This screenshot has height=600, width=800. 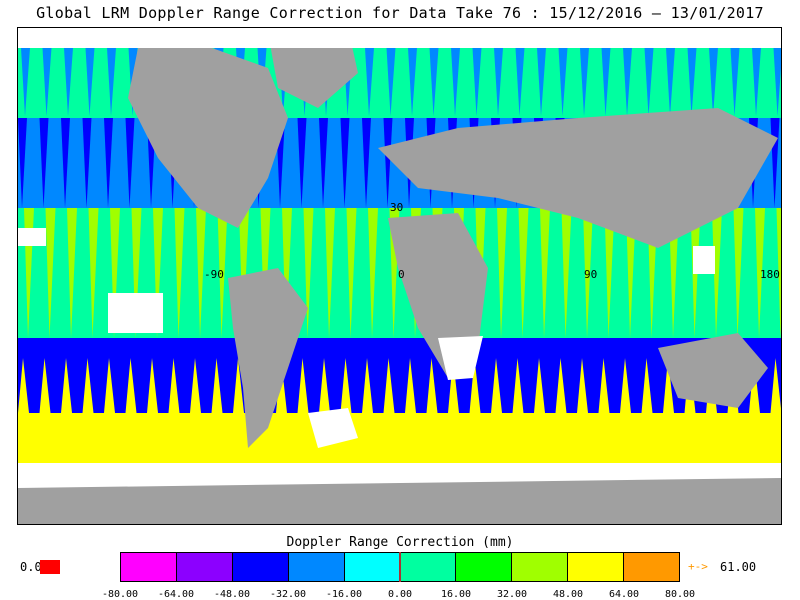 I want to click on overflow-value: 61.00, so click(x=738, y=567).